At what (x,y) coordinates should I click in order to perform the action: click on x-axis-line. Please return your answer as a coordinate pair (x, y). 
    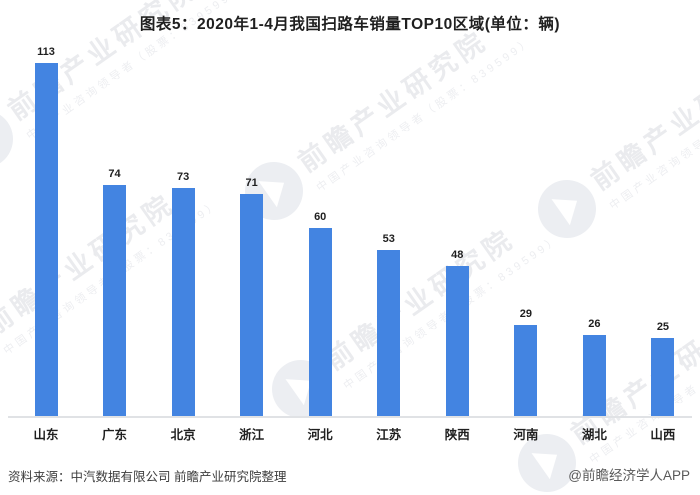
    Looking at the image, I should click on (350, 417).